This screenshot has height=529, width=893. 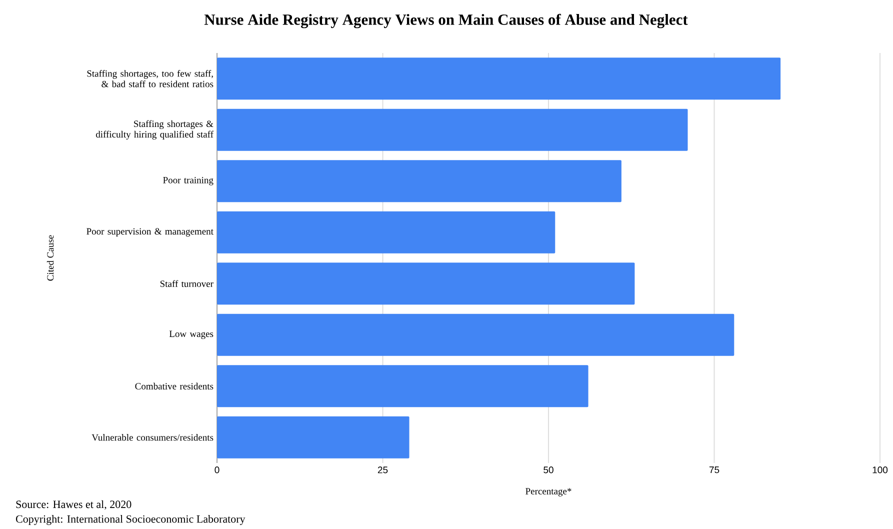 I want to click on x-tick-label: 100, so click(x=880, y=470).